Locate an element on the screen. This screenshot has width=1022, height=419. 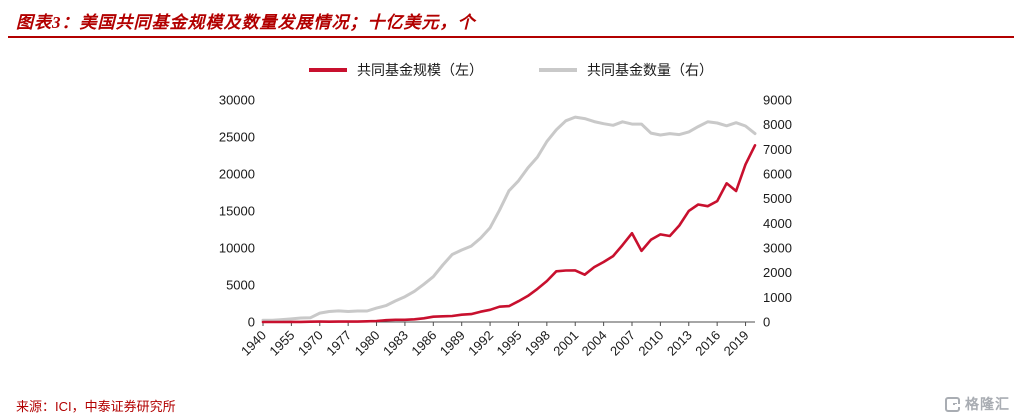
right-axis-label: 6000 is located at coordinates (777, 174).